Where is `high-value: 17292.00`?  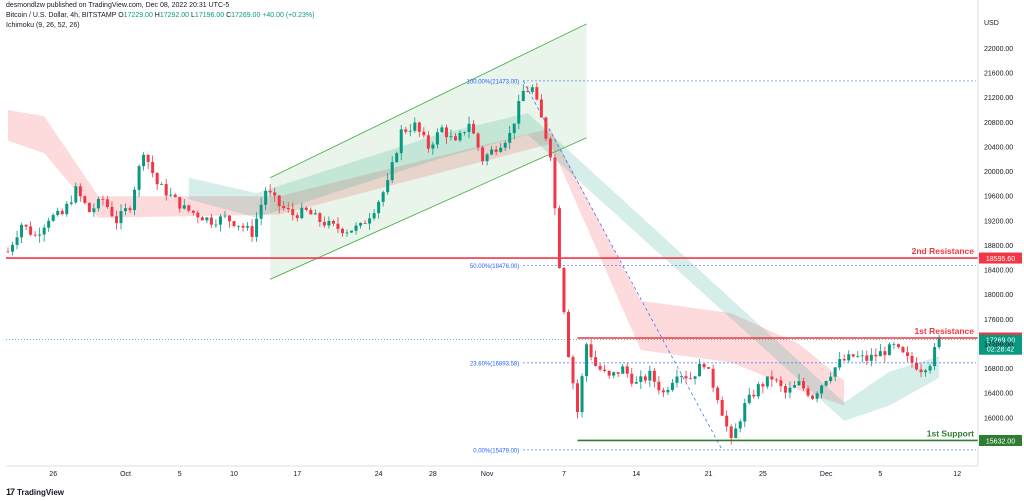
high-value: 17292.00 is located at coordinates (174, 15).